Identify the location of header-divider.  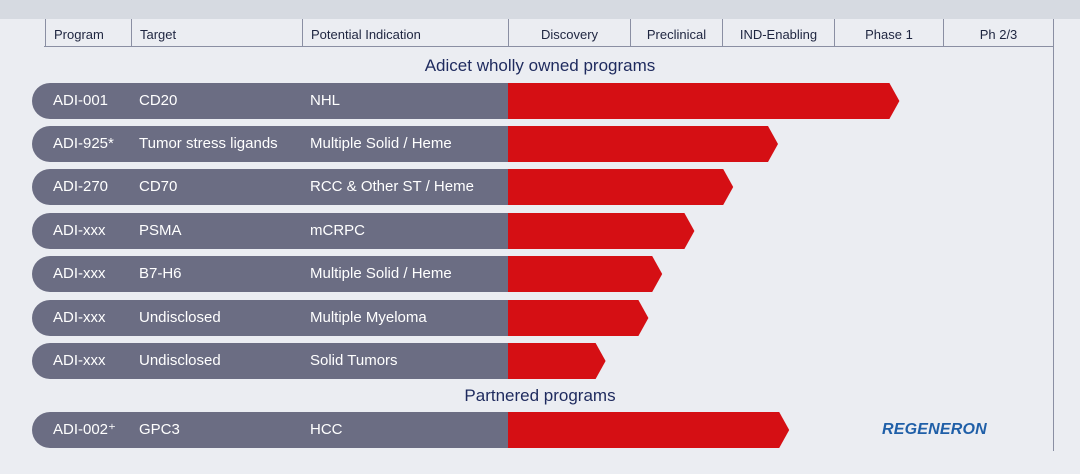
(549, 46).